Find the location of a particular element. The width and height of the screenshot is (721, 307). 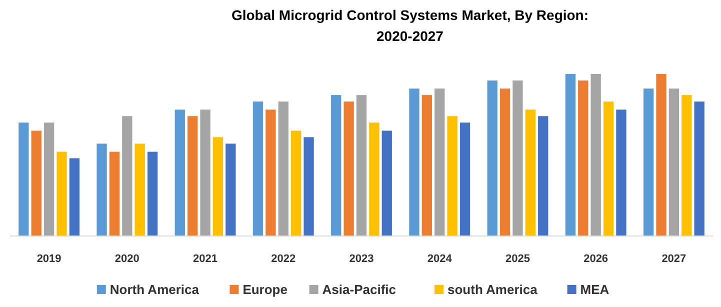

x-tick-label: 2026 is located at coordinates (596, 259).